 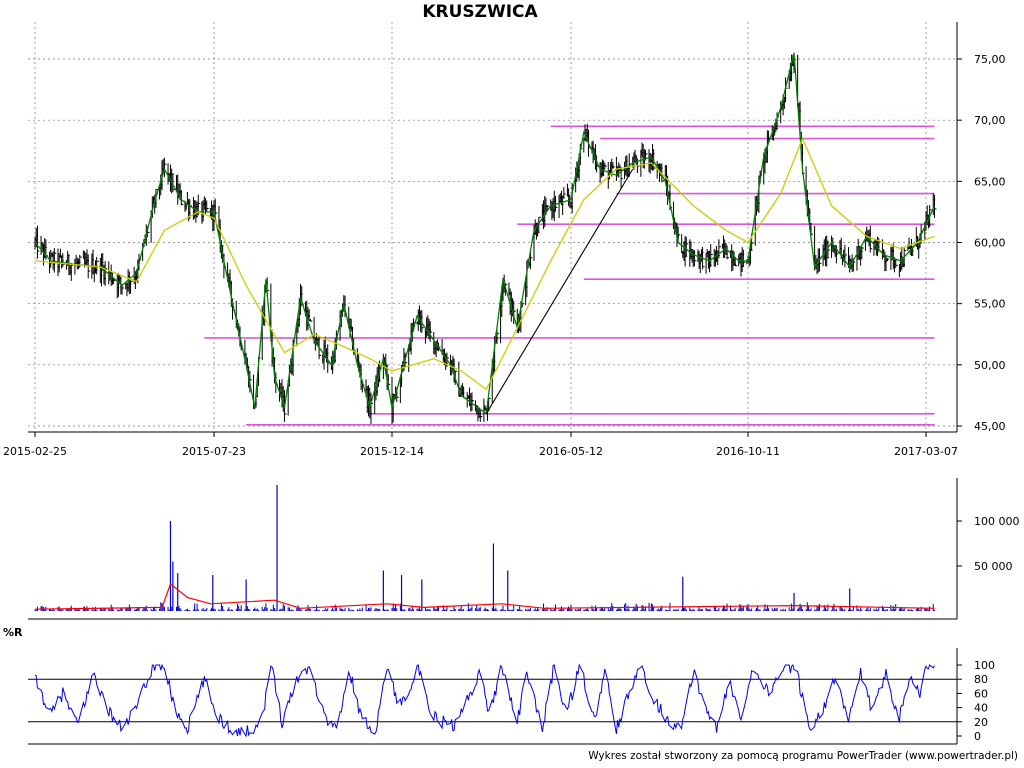 What do you see at coordinates (35, 451) in the screenshot?
I see `price-x-tick-label: 2015-02-25` at bounding box center [35, 451].